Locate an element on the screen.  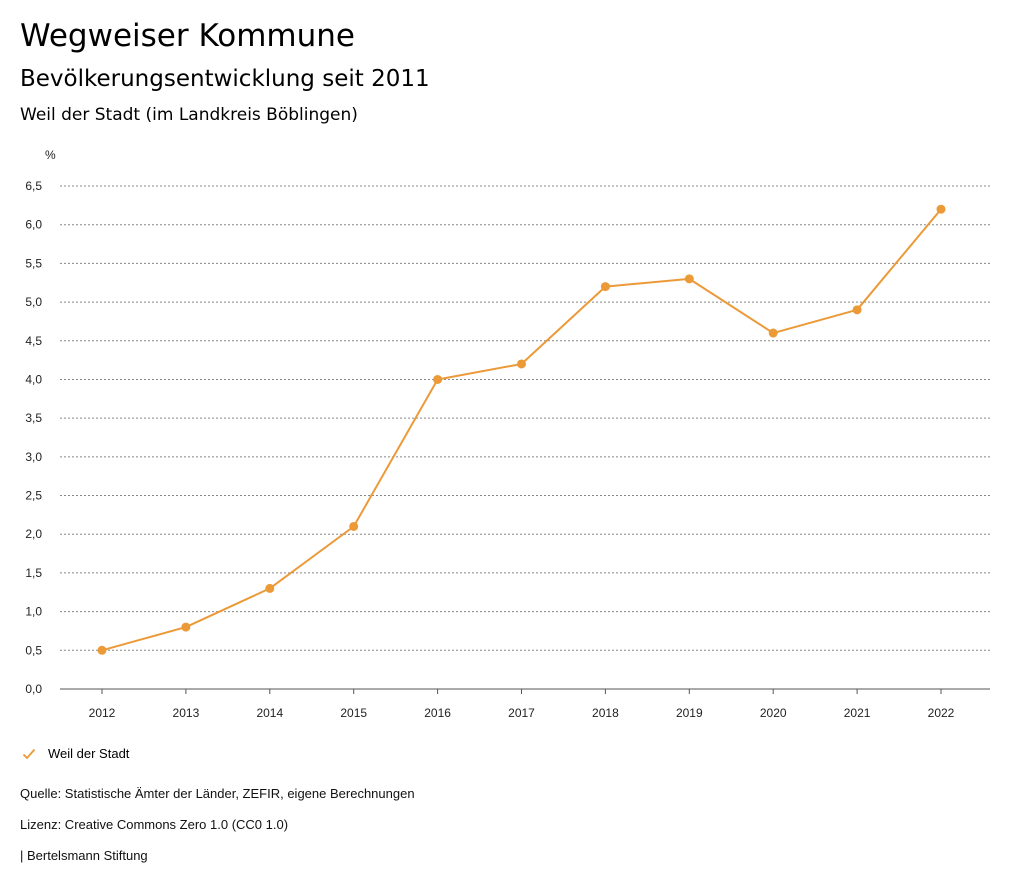
y-tick-label: 0,0 is located at coordinates (33, 689).